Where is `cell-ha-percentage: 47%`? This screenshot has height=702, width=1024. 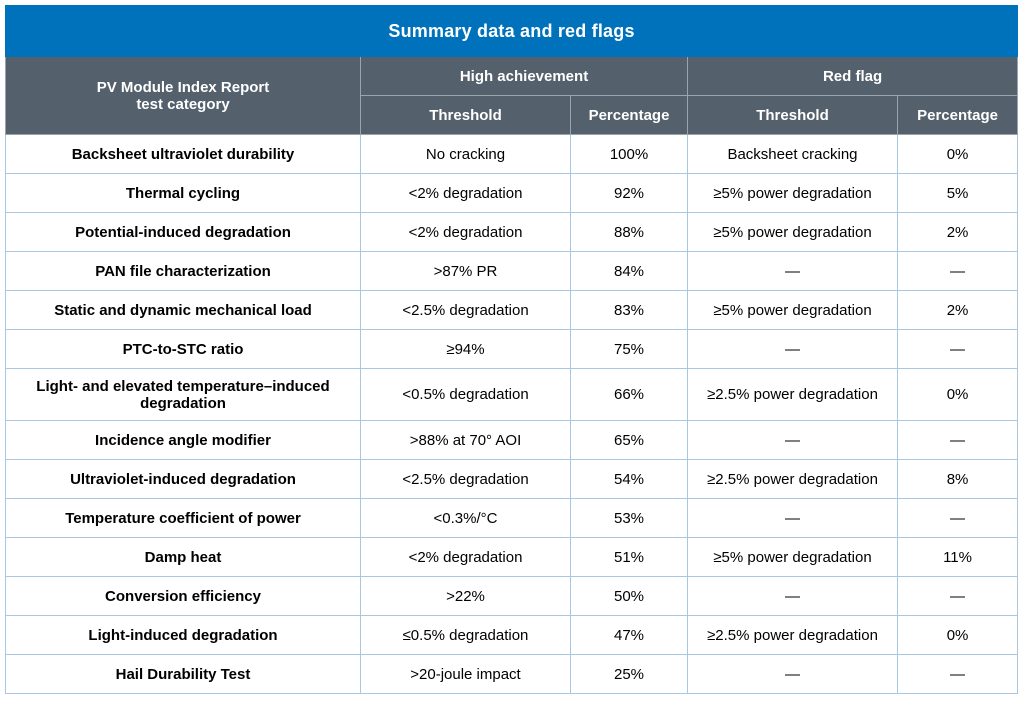 cell-ha-percentage: 47% is located at coordinates (629, 635).